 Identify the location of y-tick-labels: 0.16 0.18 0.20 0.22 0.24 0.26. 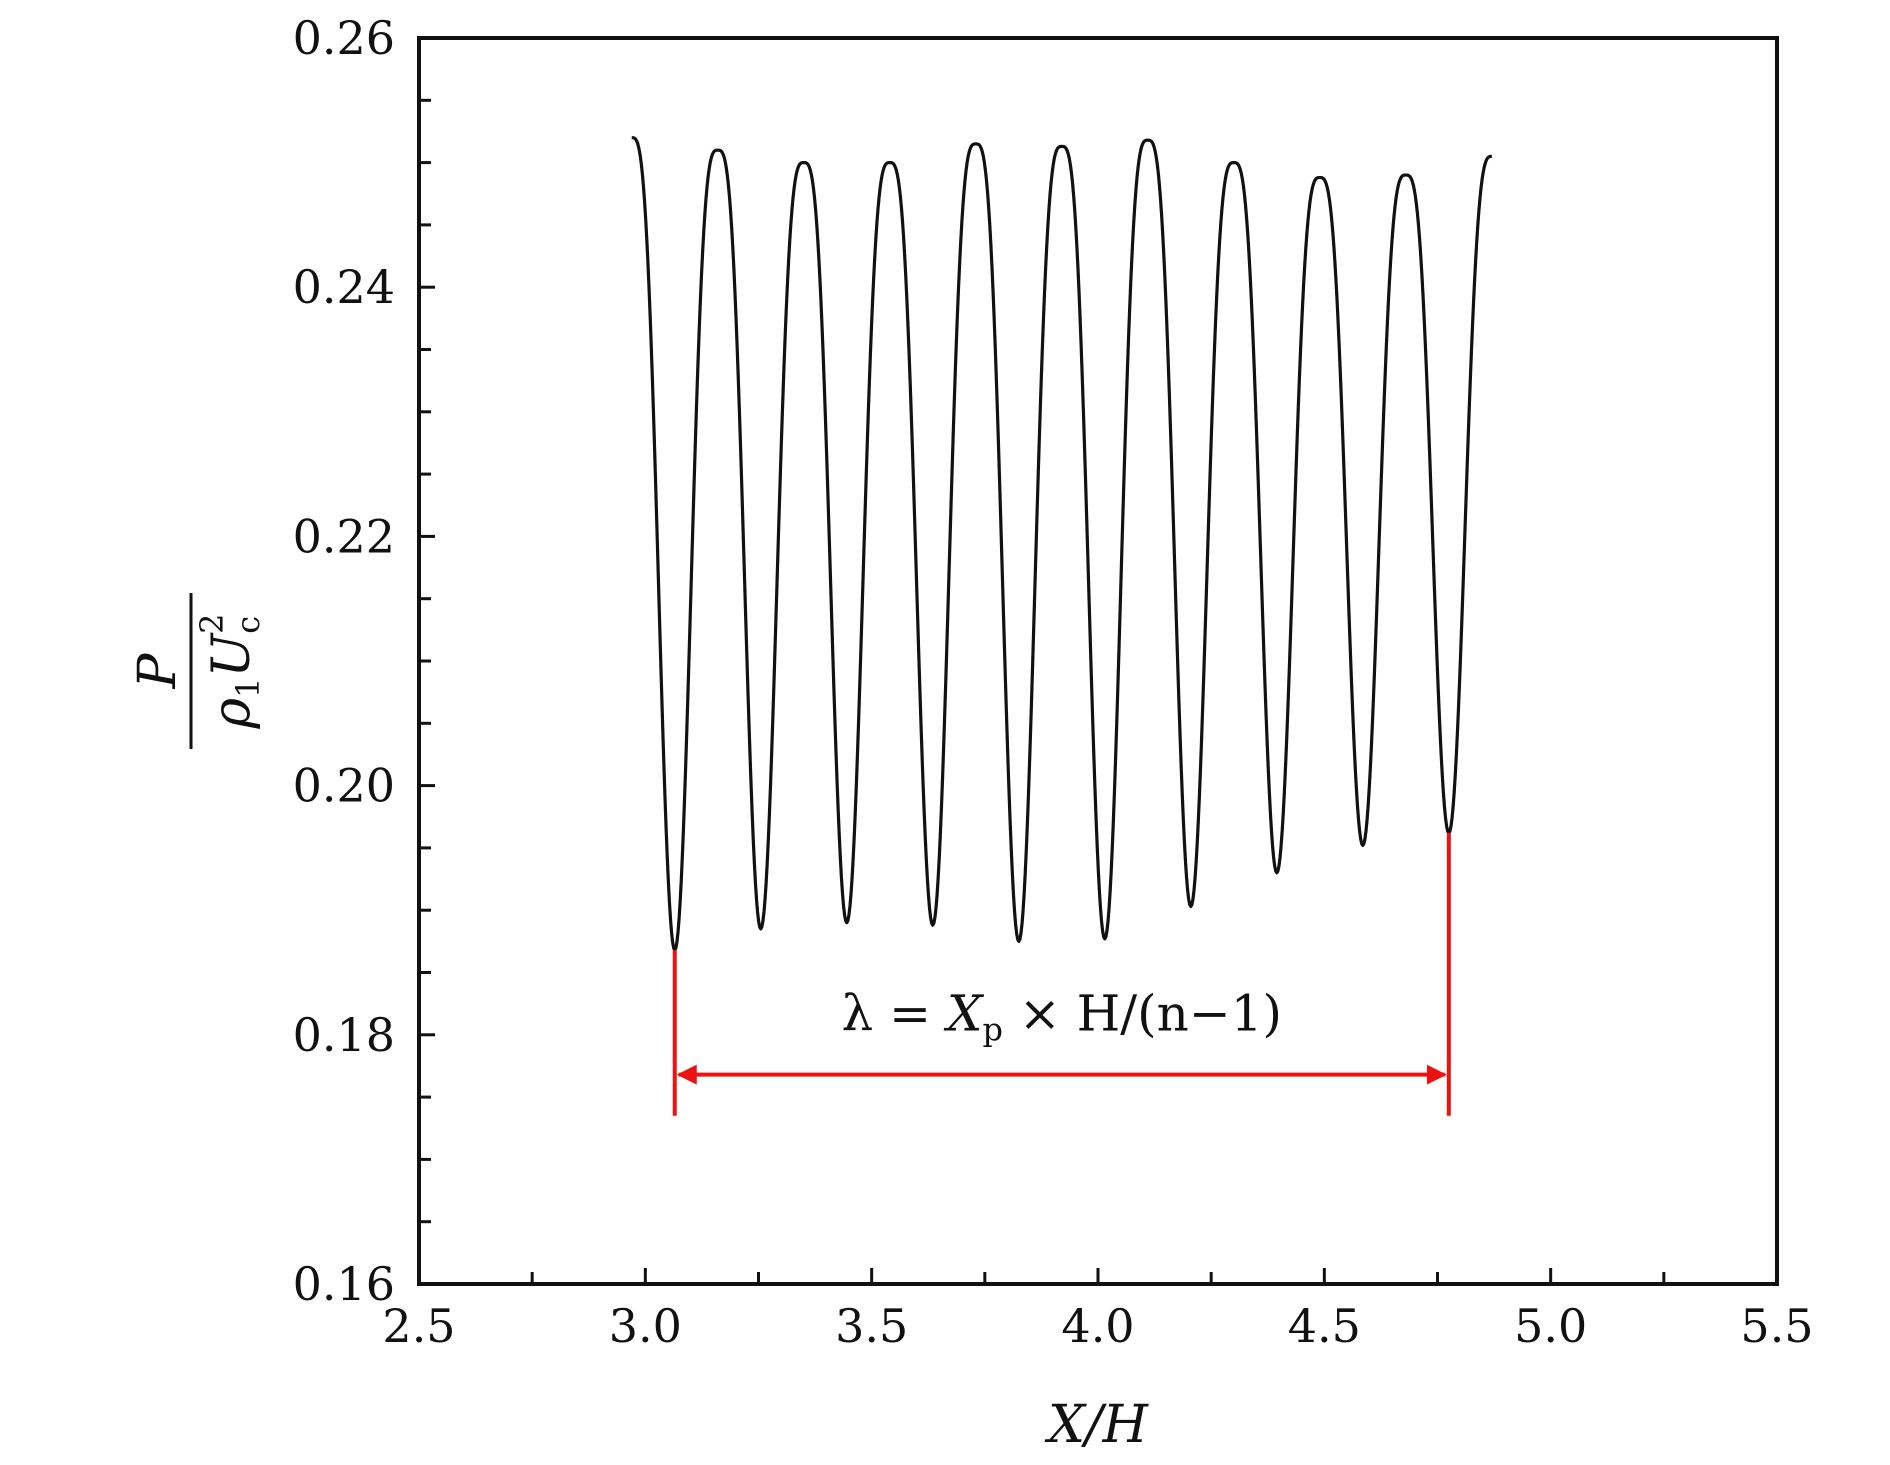
(344, 661).